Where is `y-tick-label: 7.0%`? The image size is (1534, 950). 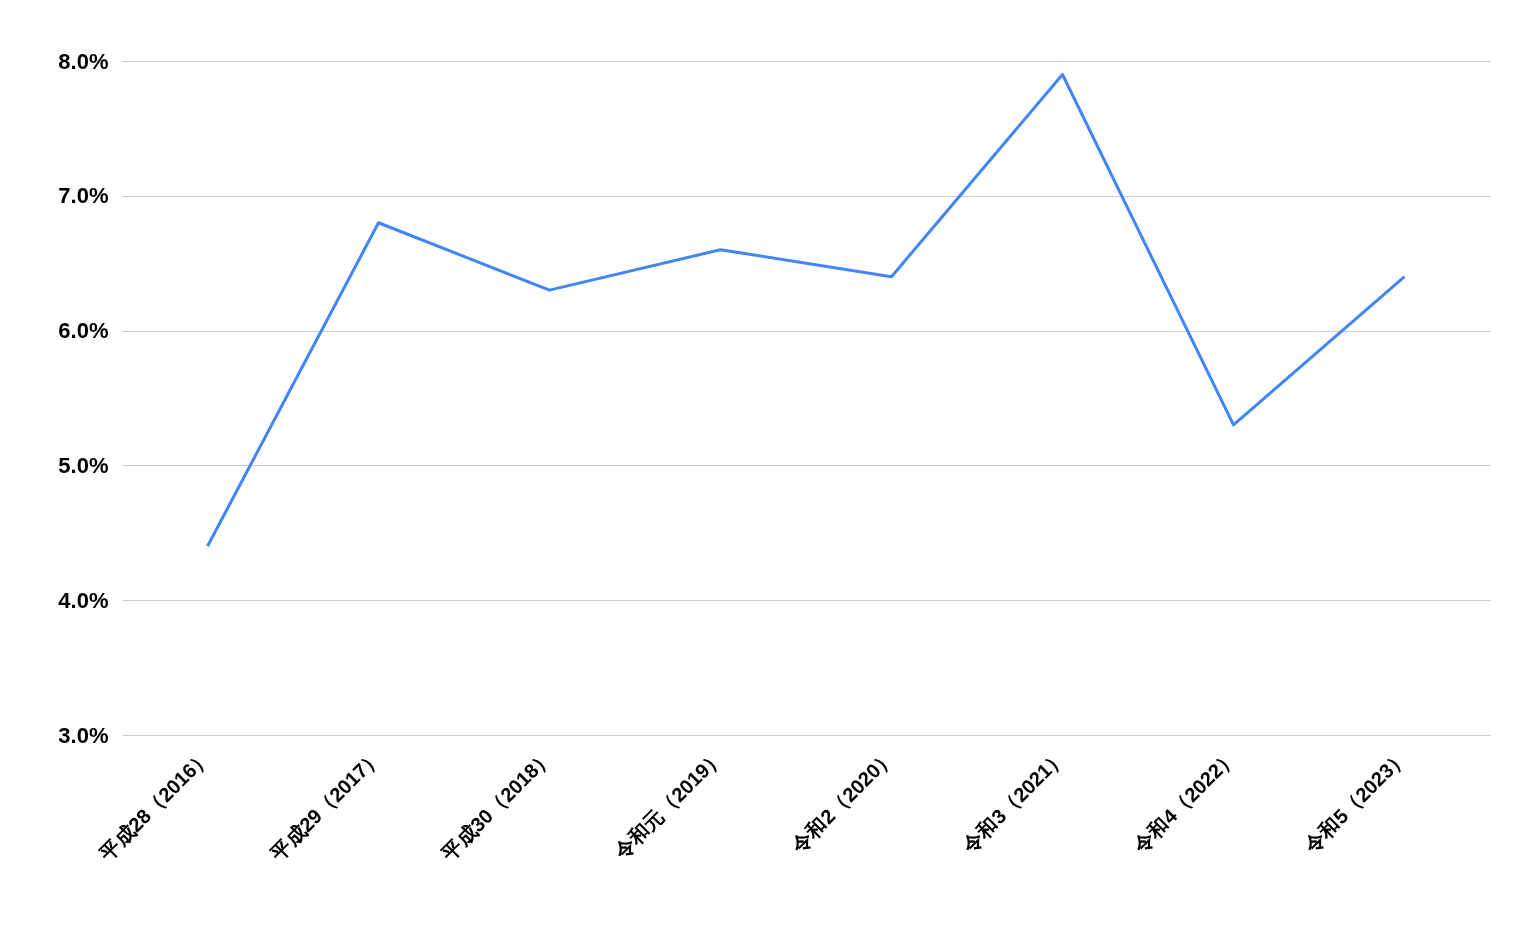
y-tick-label: 7.0% is located at coordinates (83, 196).